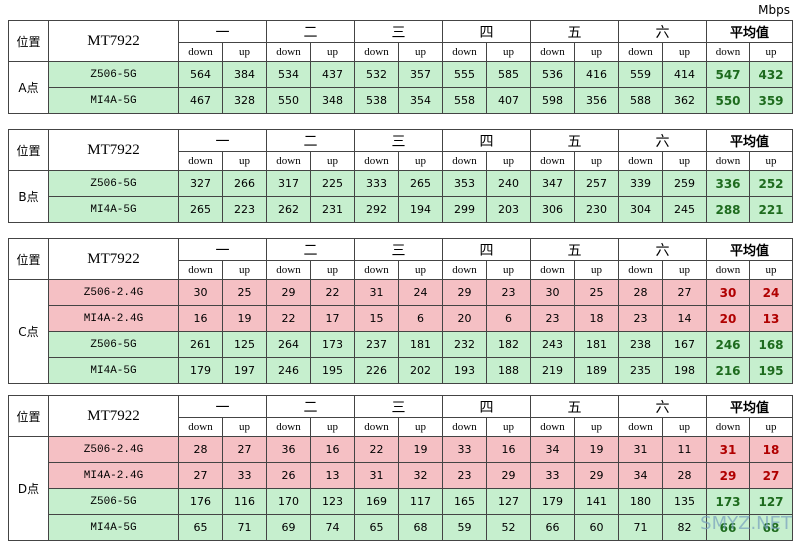  I want to click on day-header: 二, so click(310, 406).